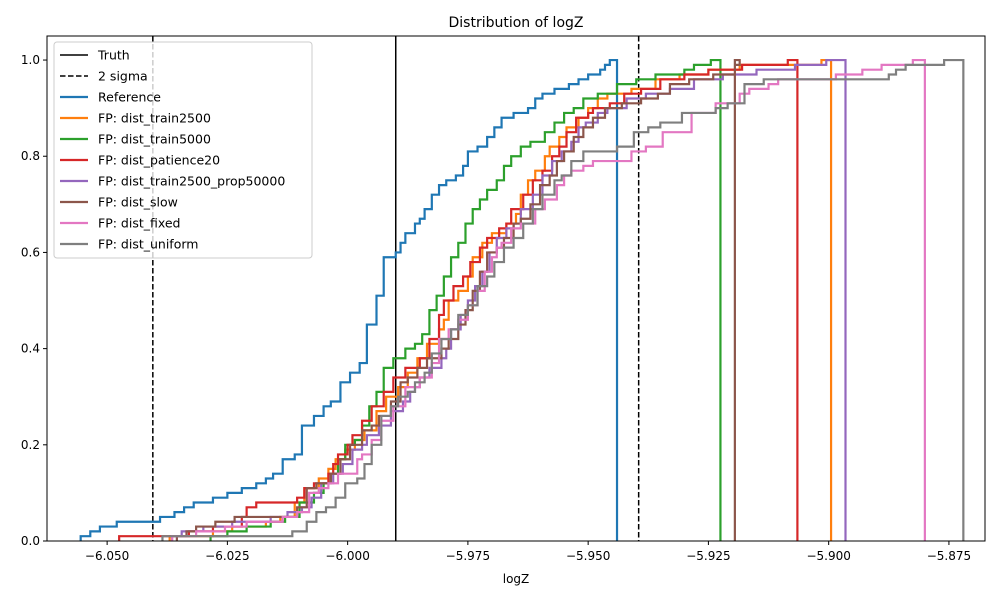 The width and height of the screenshot is (1000, 600). I want to click on y-tick-label: 0.0, so click(30, 541).